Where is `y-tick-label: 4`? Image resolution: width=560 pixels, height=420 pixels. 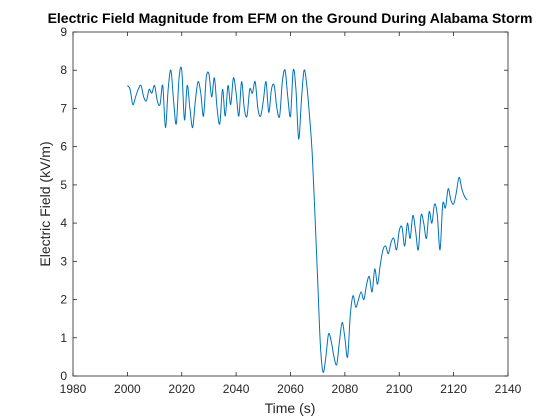 y-tick-label: 4 is located at coordinates (63, 223).